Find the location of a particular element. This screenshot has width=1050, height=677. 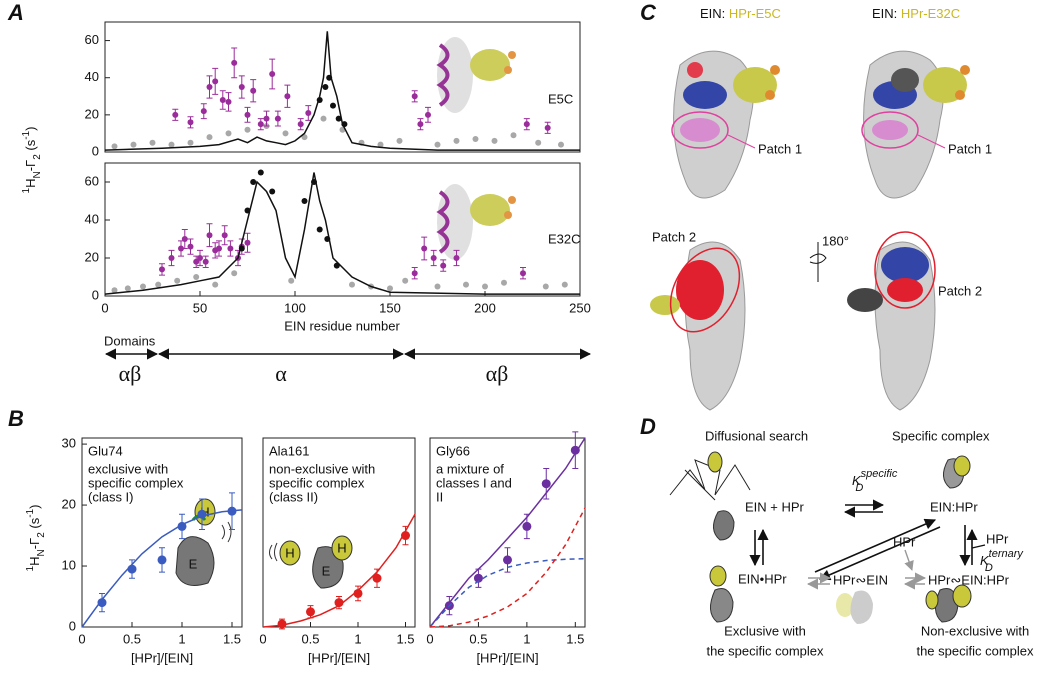

diagram-caption: Exclusive with is located at coordinates (765, 630).